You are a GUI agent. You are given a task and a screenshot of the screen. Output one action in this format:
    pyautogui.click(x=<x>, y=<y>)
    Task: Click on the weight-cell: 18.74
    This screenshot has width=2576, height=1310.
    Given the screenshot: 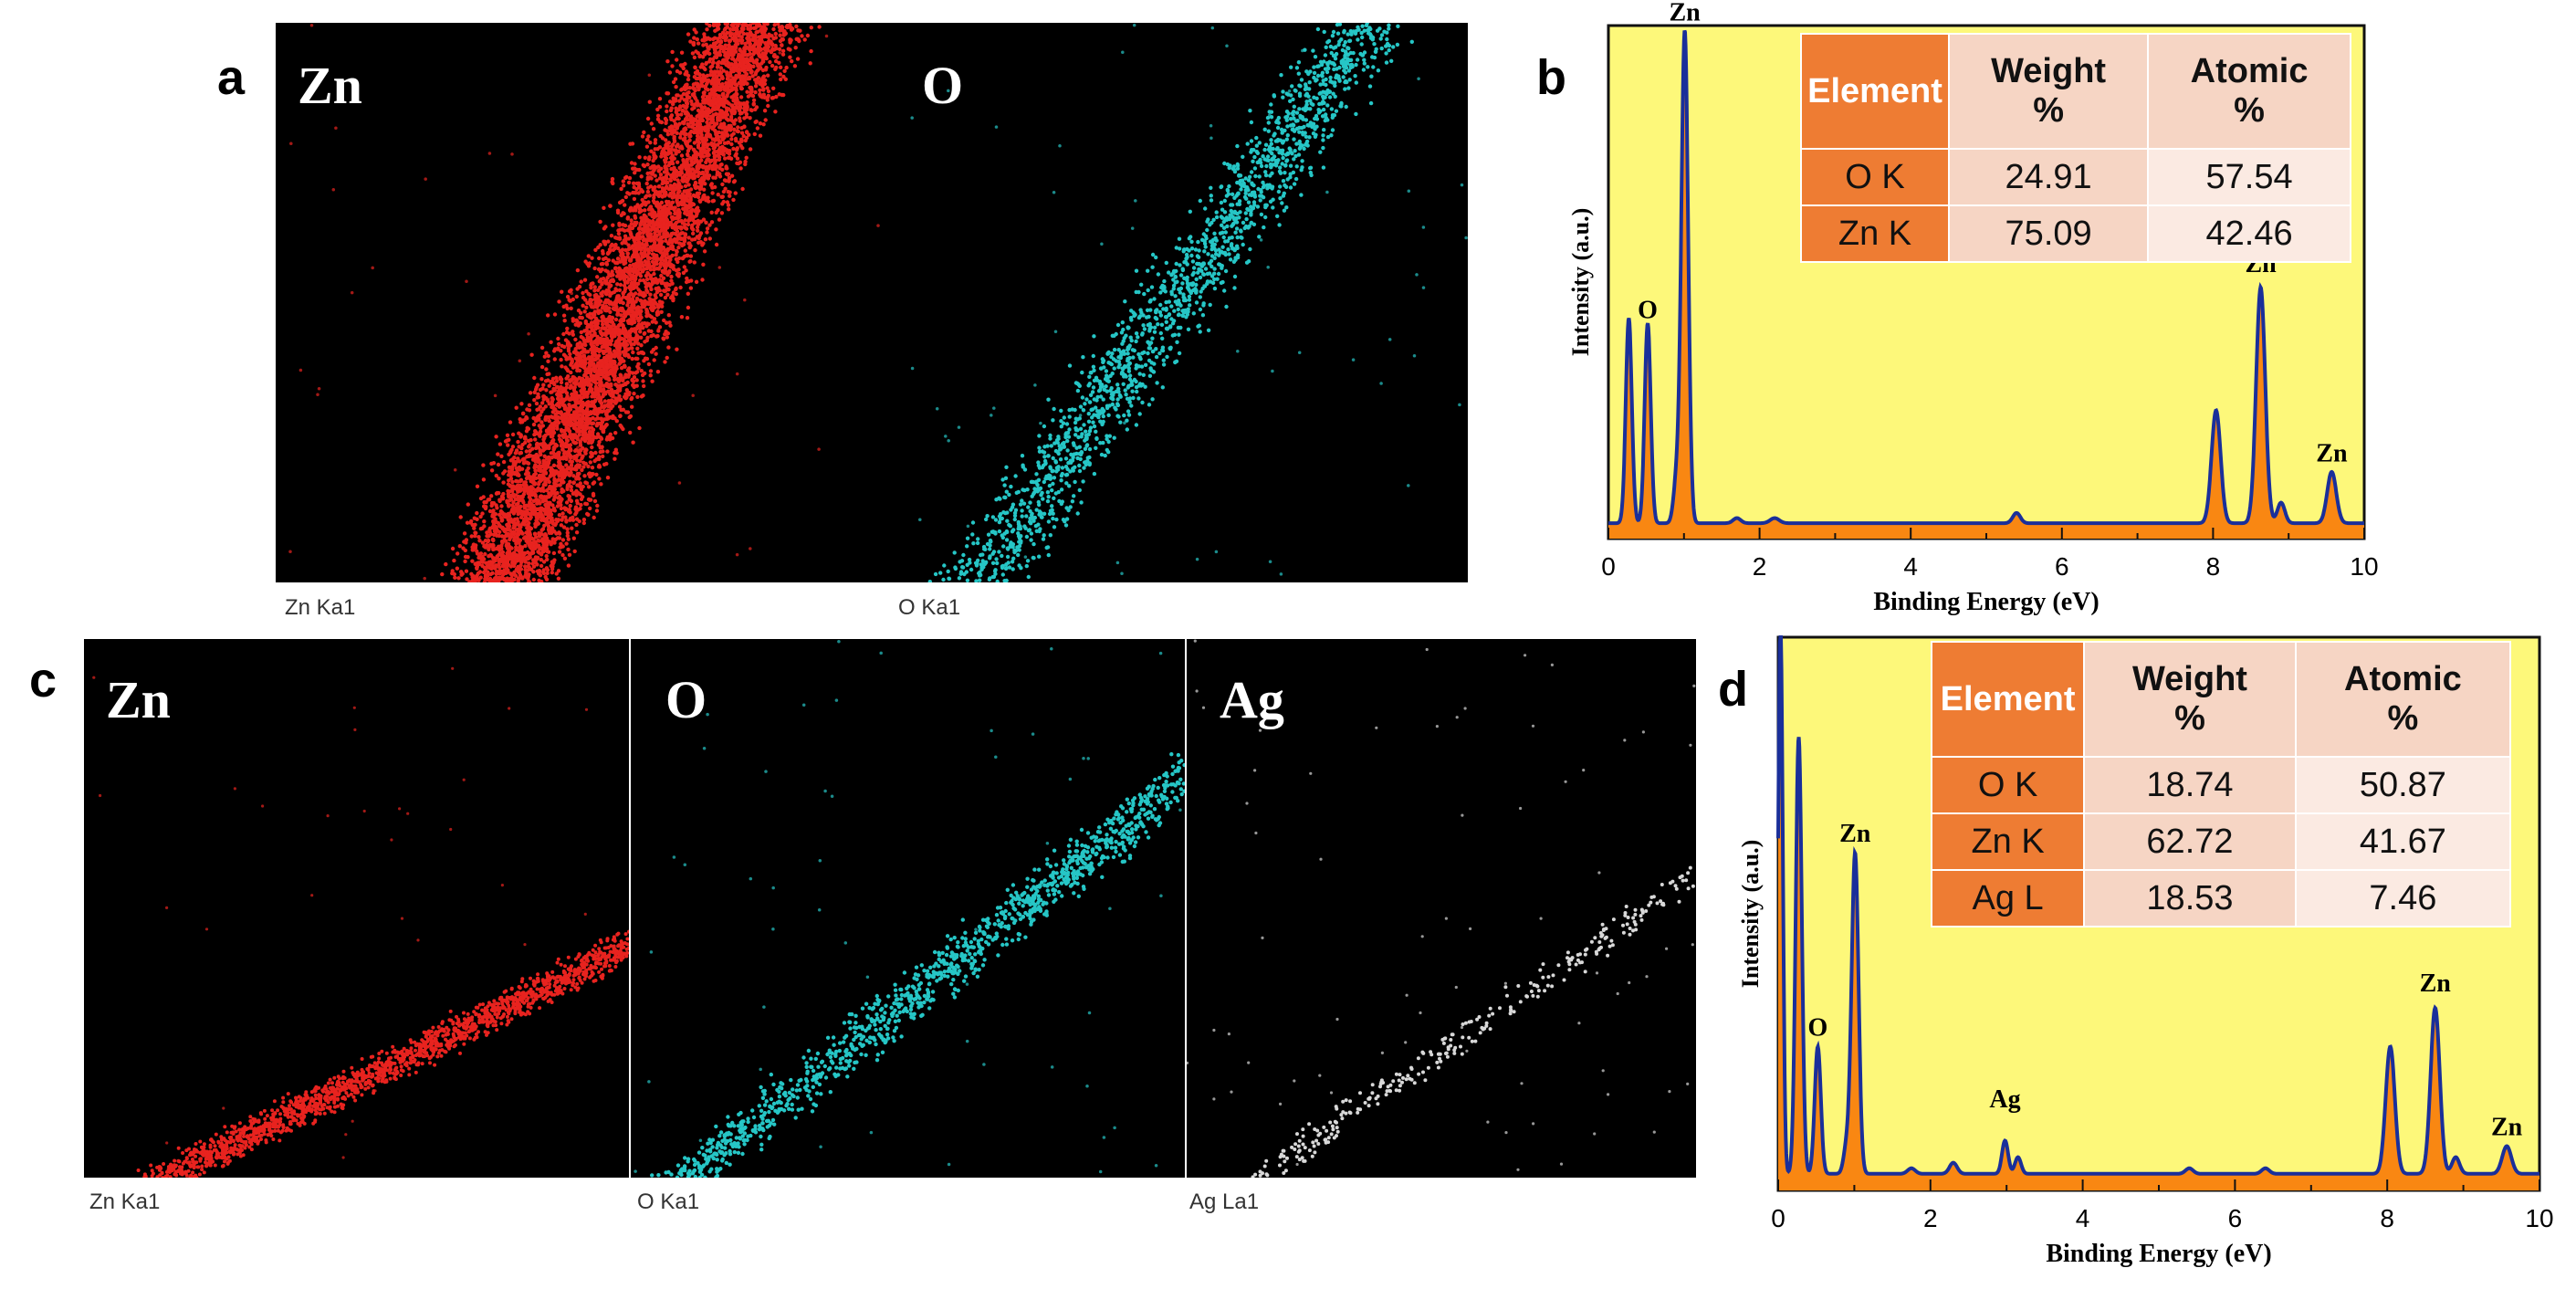 What is the action you would take?
    pyautogui.click(x=2190, y=785)
    